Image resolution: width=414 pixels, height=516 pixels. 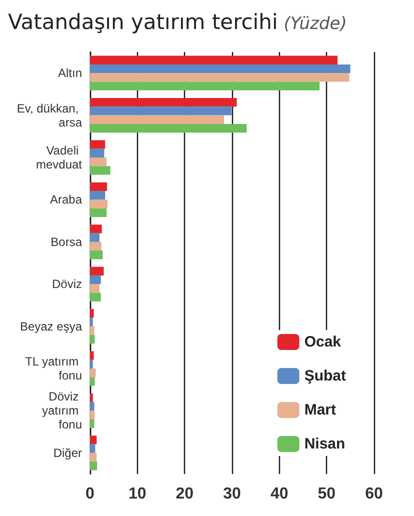 What do you see at coordinates (66, 241) in the screenshot?
I see `y-tick-label: Borsa` at bounding box center [66, 241].